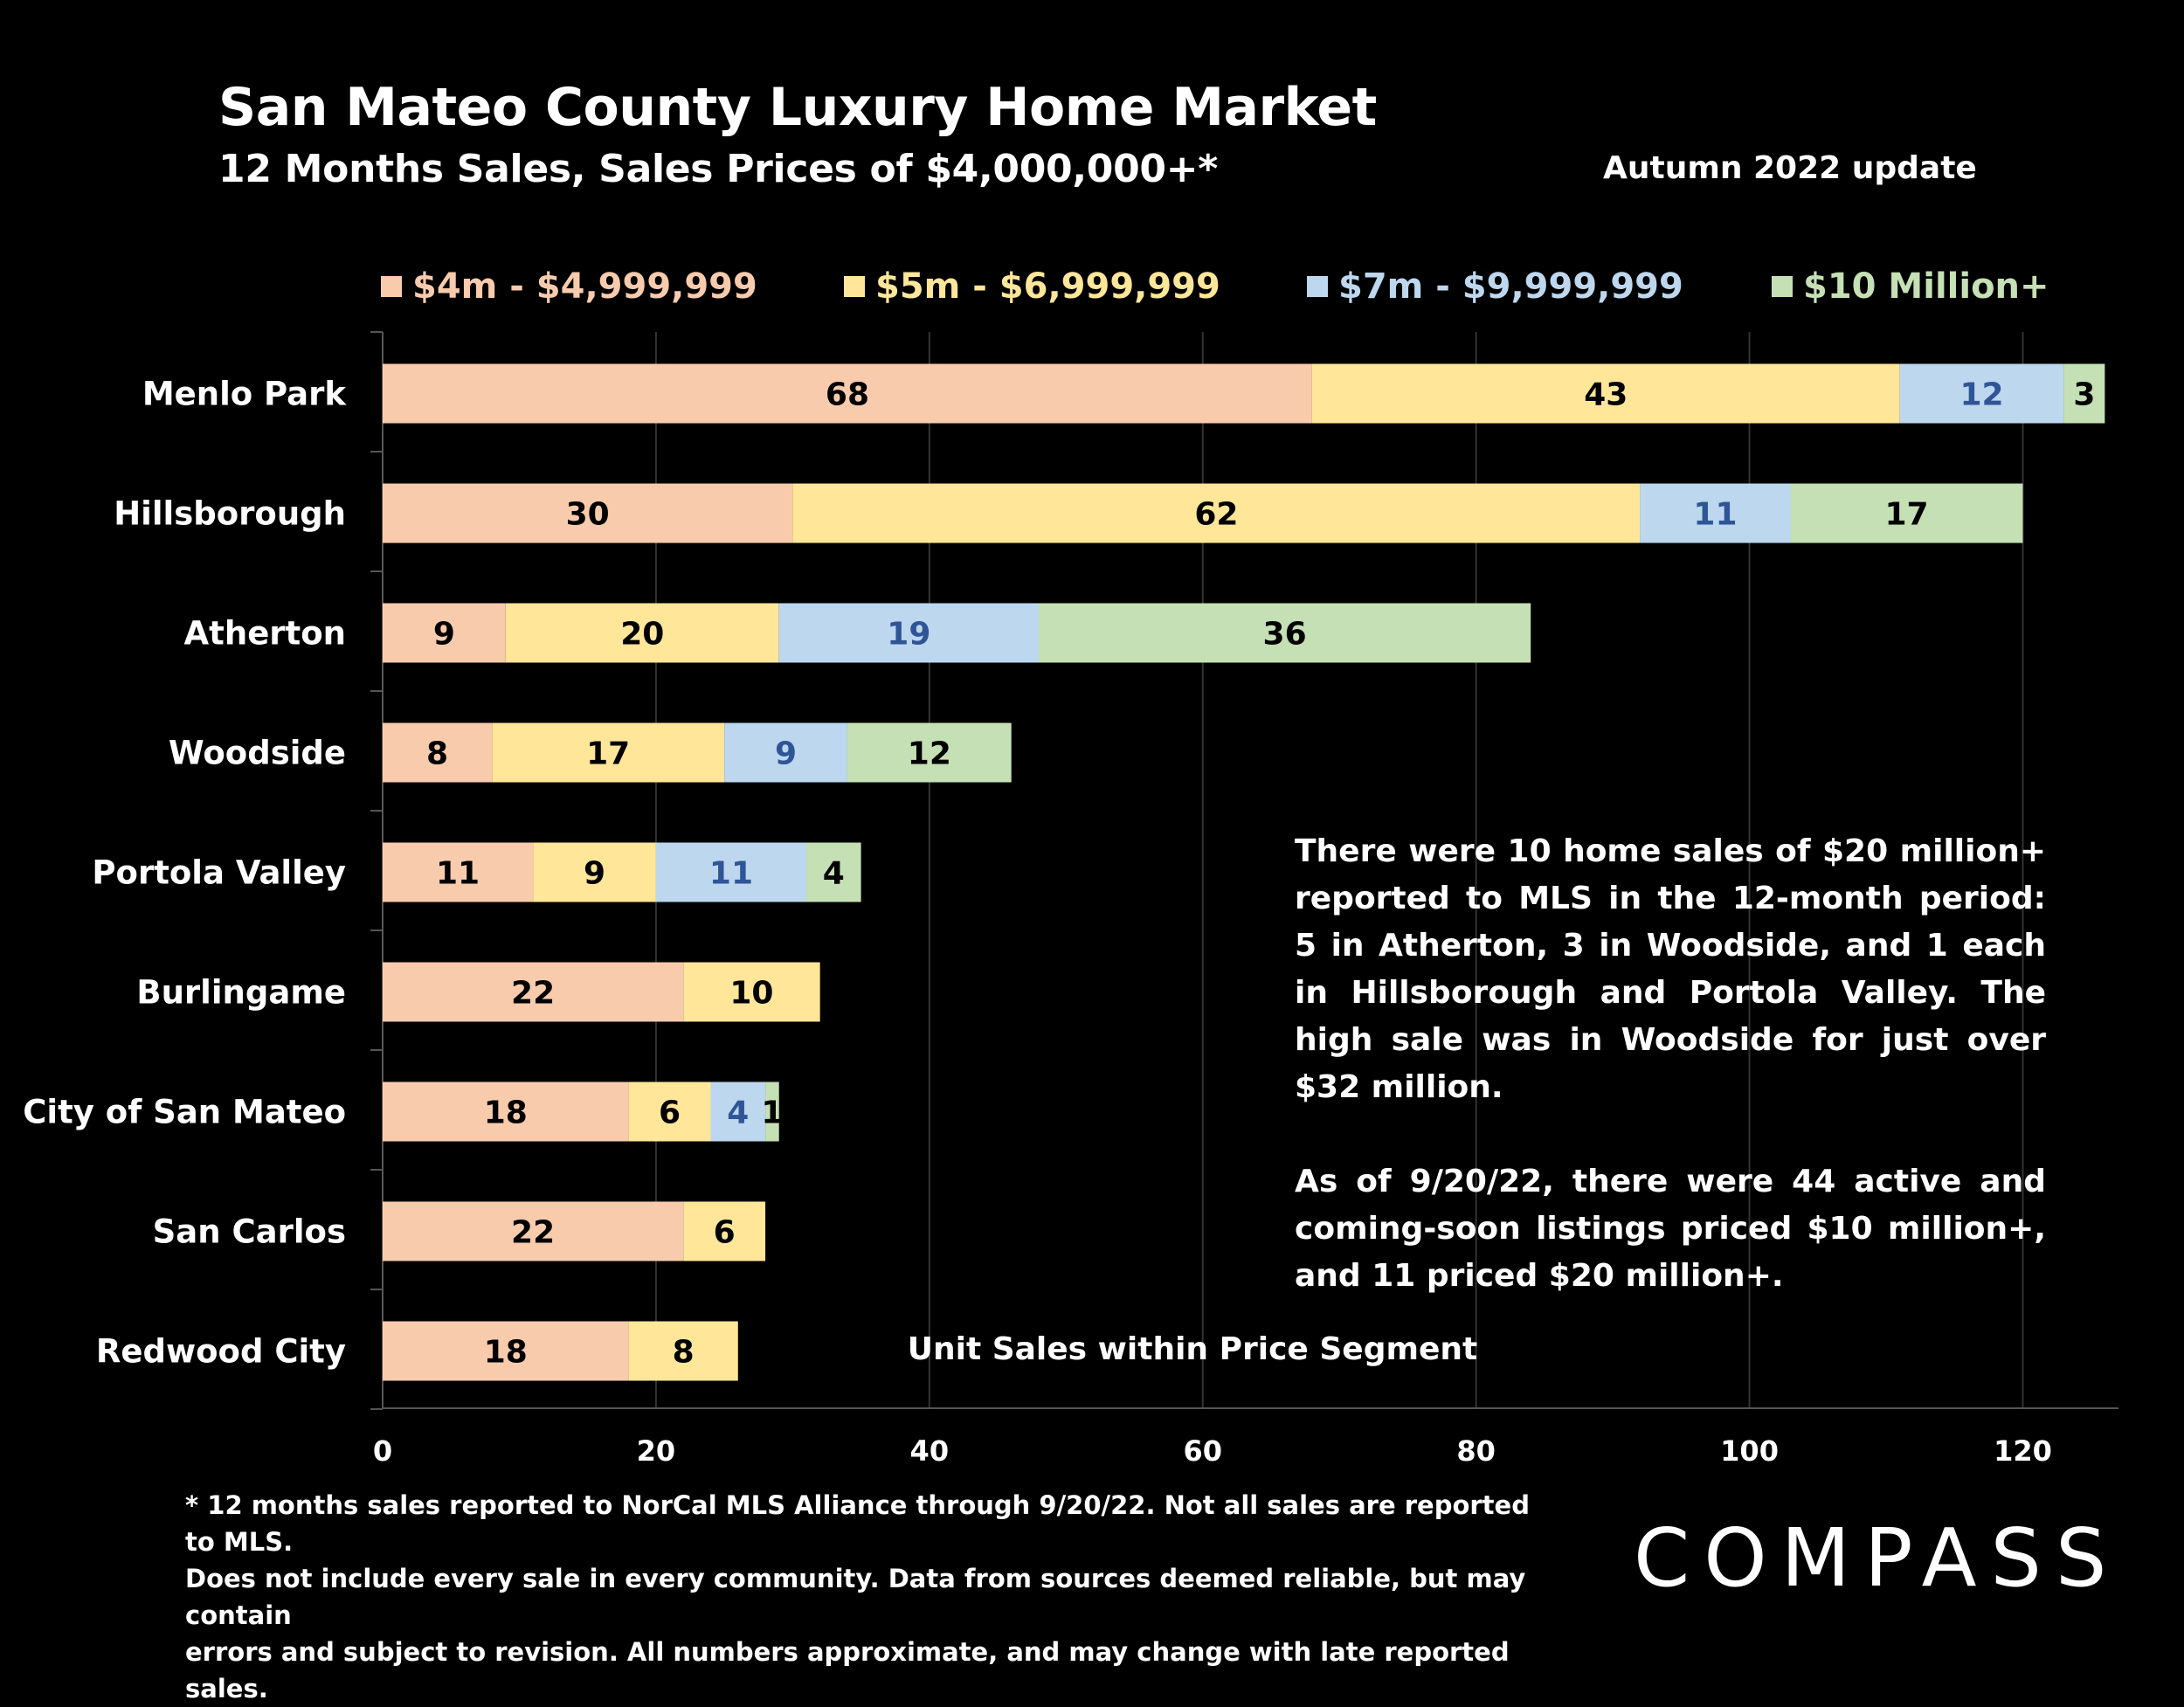 Image resolution: width=2184 pixels, height=1707 pixels. What do you see at coordinates (1317, 286) in the screenshot?
I see `legend-swatch-7m` at bounding box center [1317, 286].